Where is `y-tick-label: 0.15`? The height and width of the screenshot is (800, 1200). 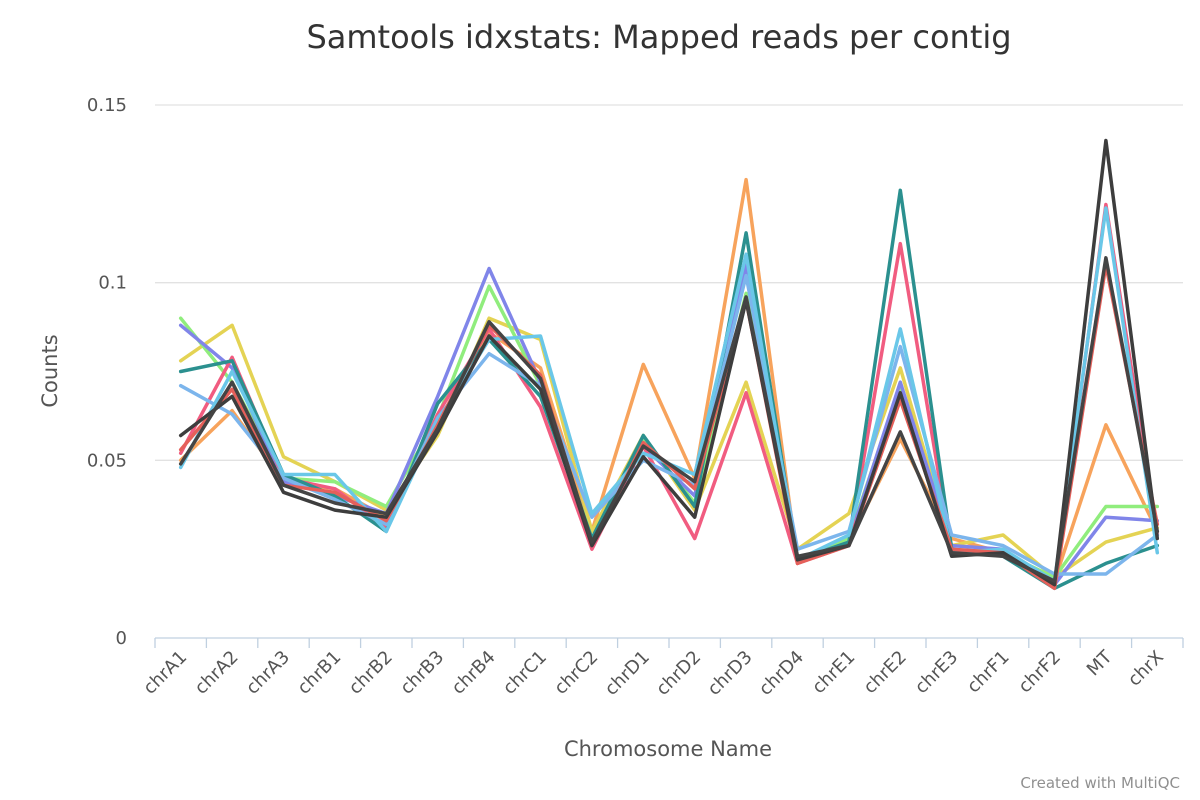 y-tick-label: 0.15 is located at coordinates (107, 105).